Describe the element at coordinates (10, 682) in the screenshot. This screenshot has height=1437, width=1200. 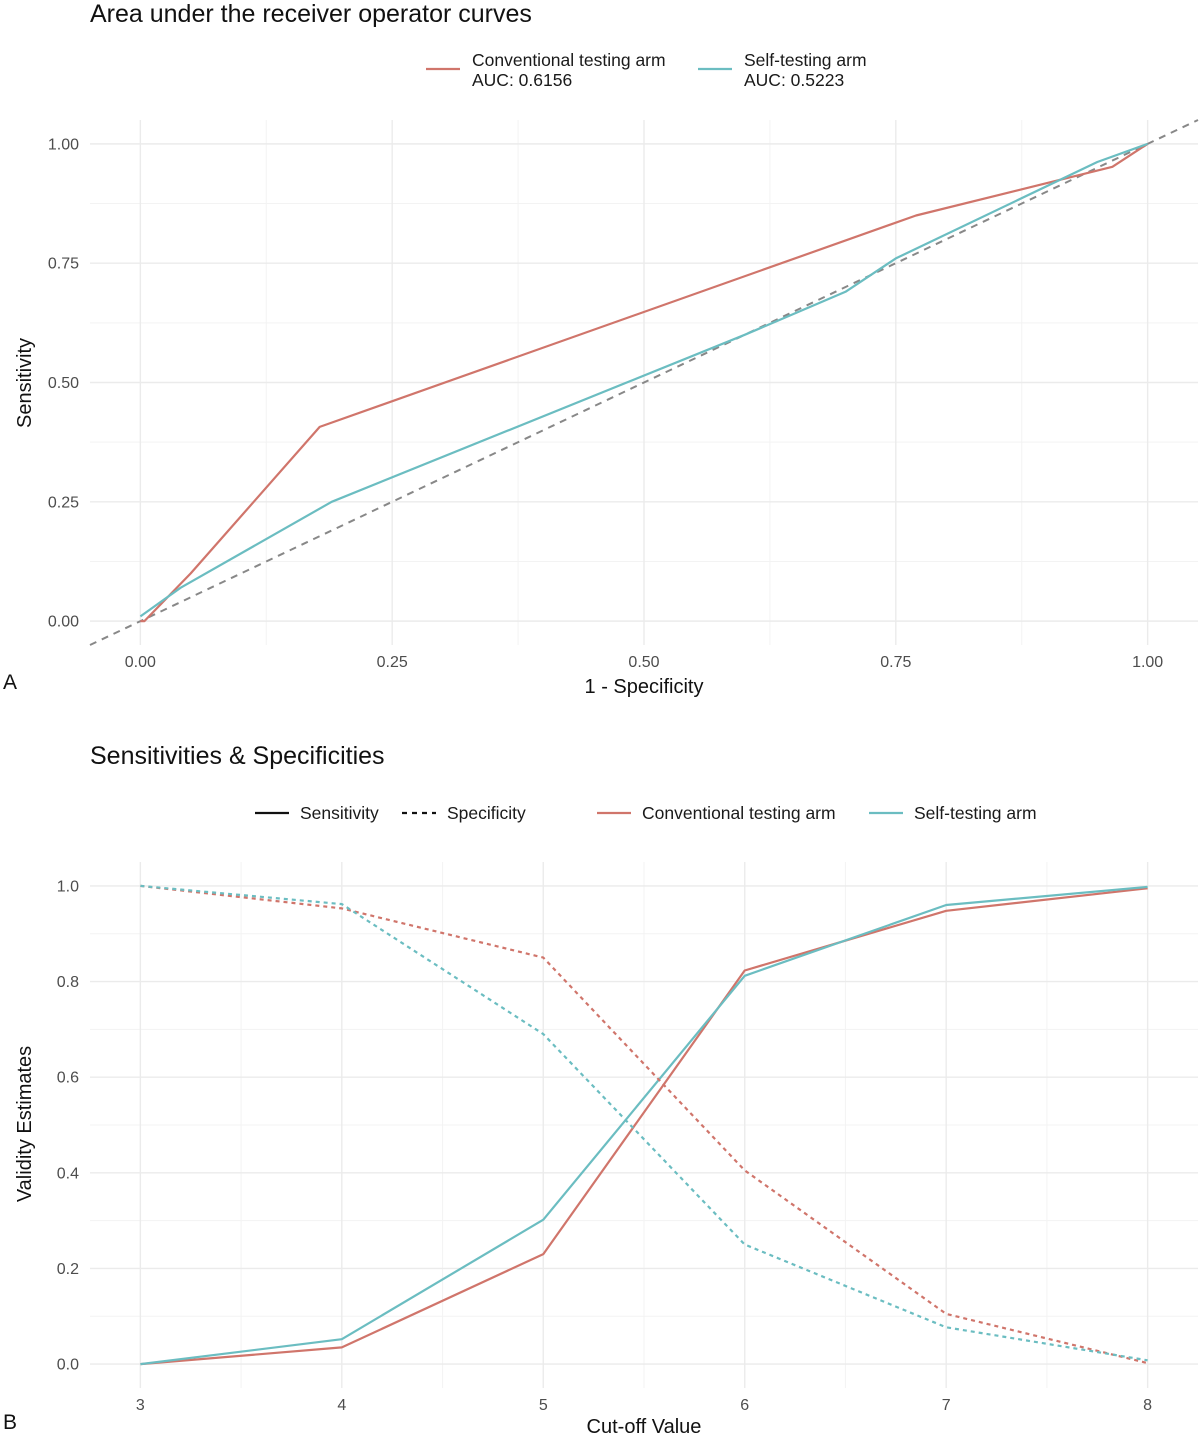
I see `panel-a-letter: A` at that location.